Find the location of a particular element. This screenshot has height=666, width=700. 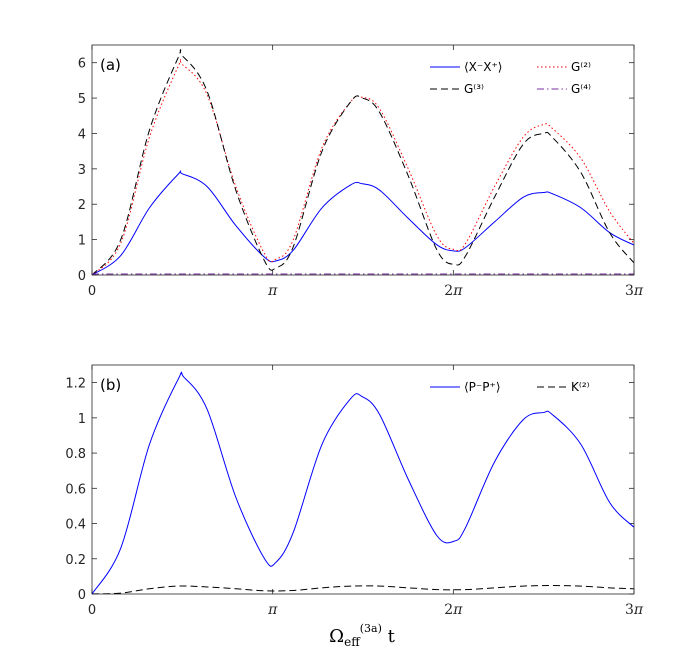

legend-label-4: G⁽⁴⁾ is located at coordinates (581, 89).